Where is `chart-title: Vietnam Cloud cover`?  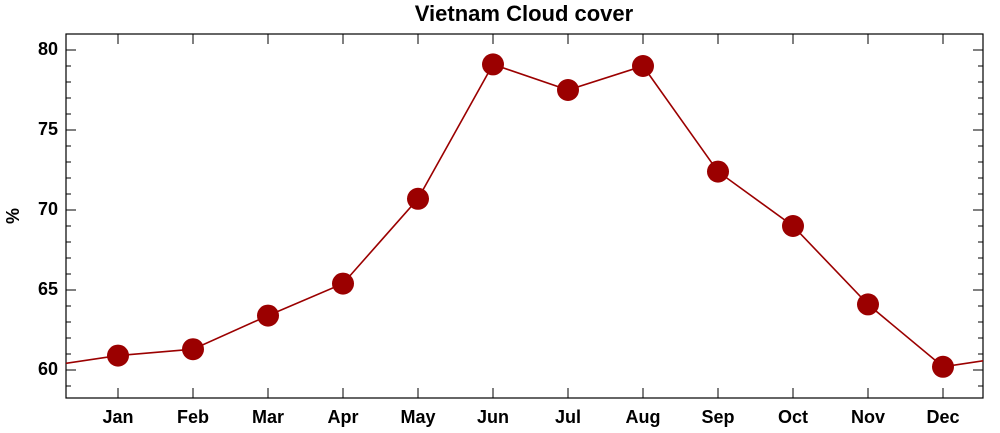 chart-title: Vietnam Cloud cover is located at coordinates (524, 13).